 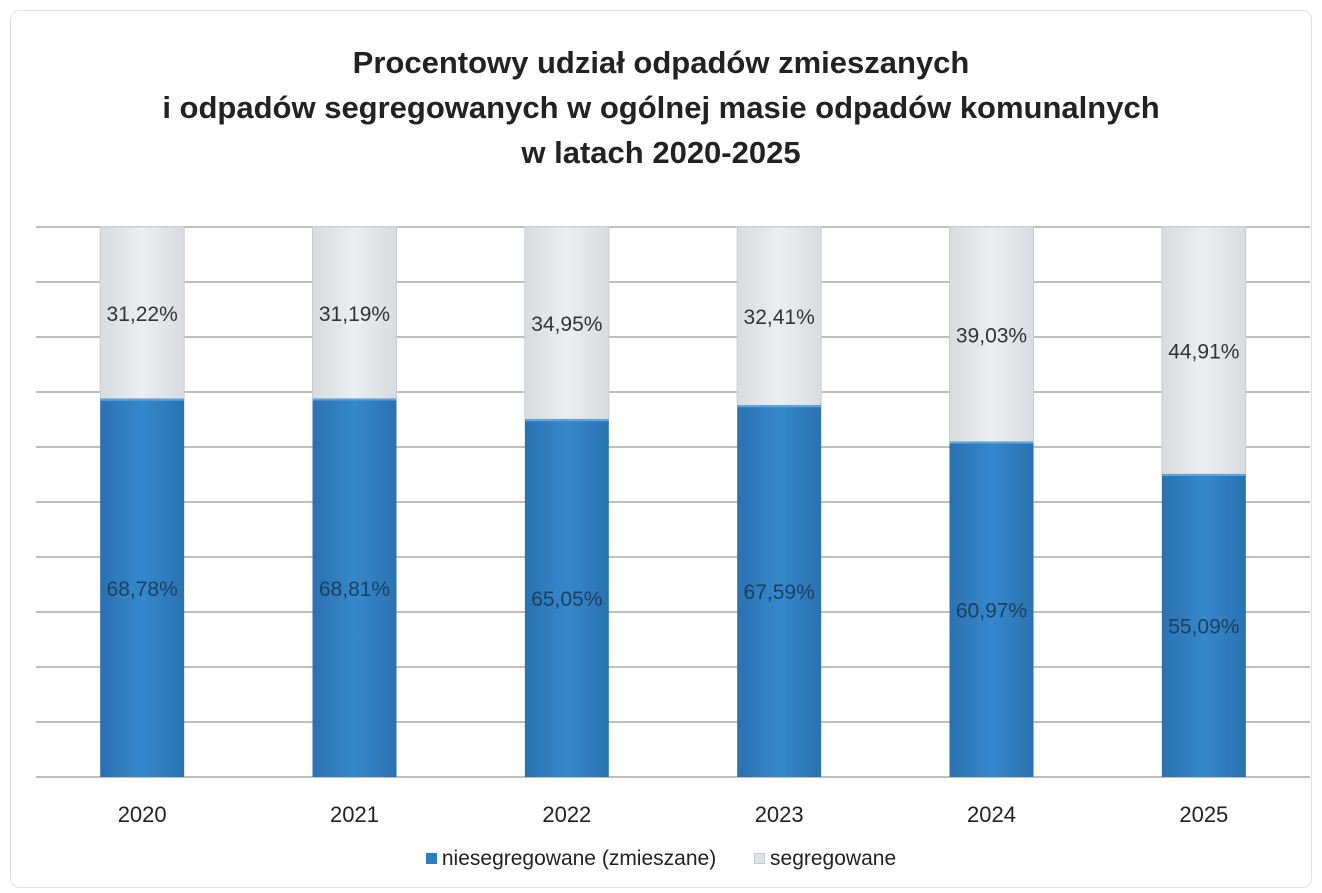 I want to click on label-niesegregowane-2022: 65,05%, so click(x=566, y=599).